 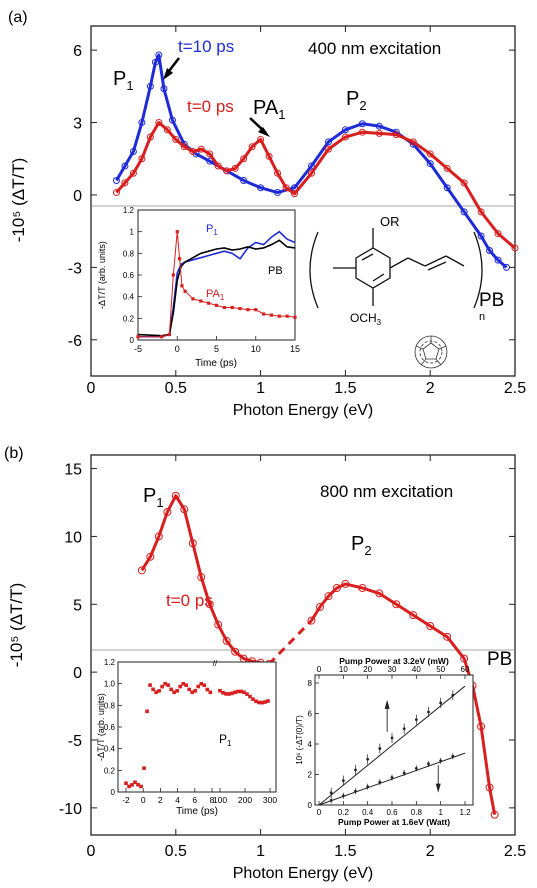 What do you see at coordinates (210, 106) in the screenshot?
I see `panel-a-t0-label: t=0 ps` at bounding box center [210, 106].